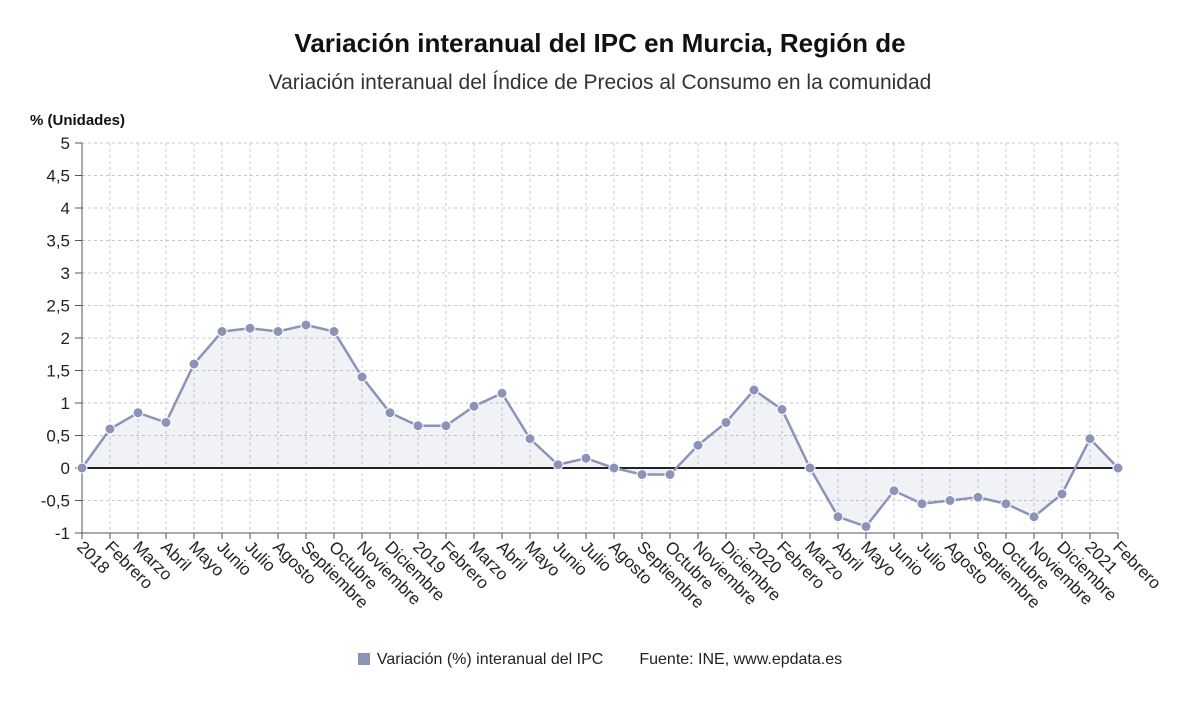 The image size is (1200, 705). Describe the element at coordinates (58, 241) in the screenshot. I see `y-tick-label: 3,5` at that location.